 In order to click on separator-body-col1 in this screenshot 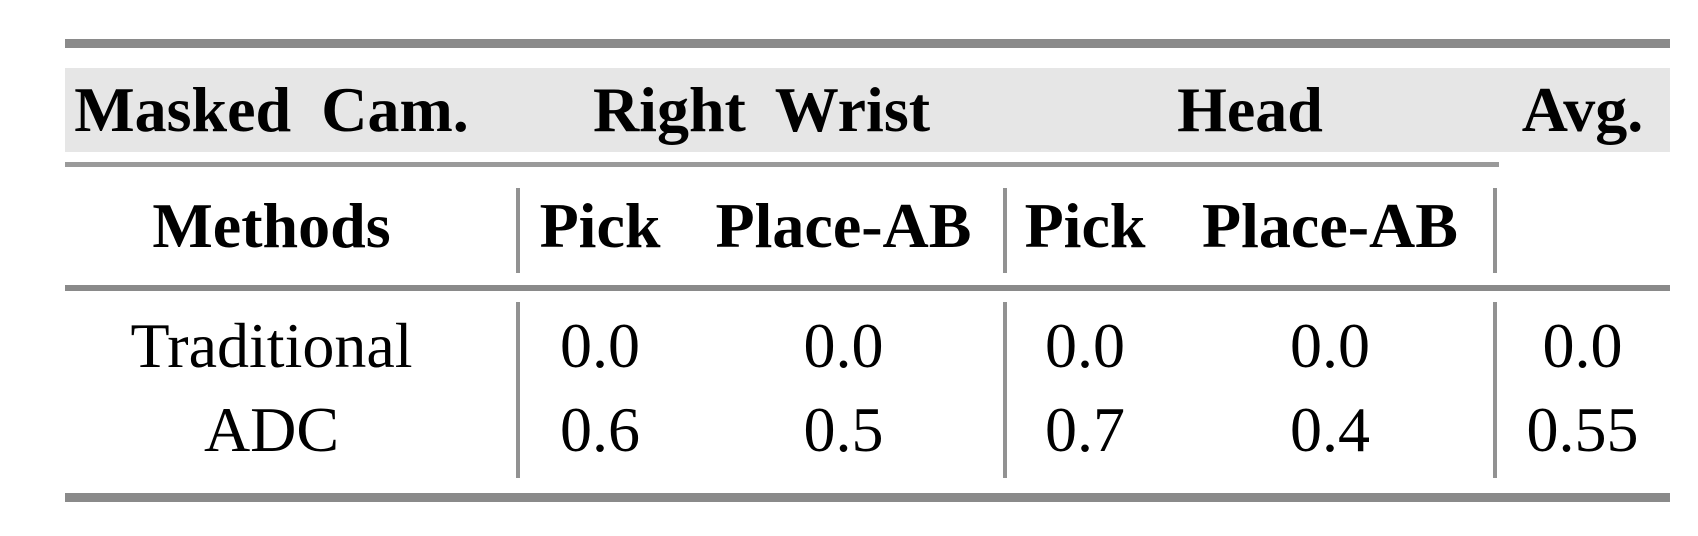, I will do `click(518, 390)`.